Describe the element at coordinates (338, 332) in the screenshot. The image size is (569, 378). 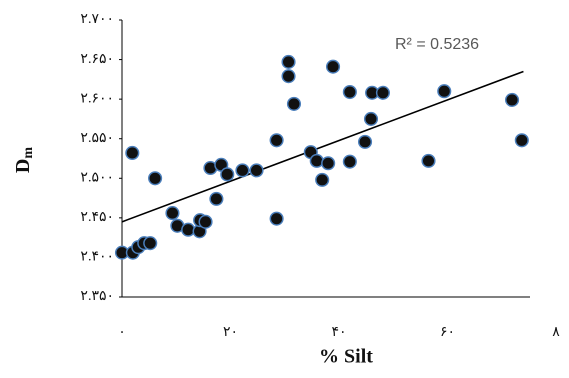
I see `x-tick-label: ۴۰` at that location.